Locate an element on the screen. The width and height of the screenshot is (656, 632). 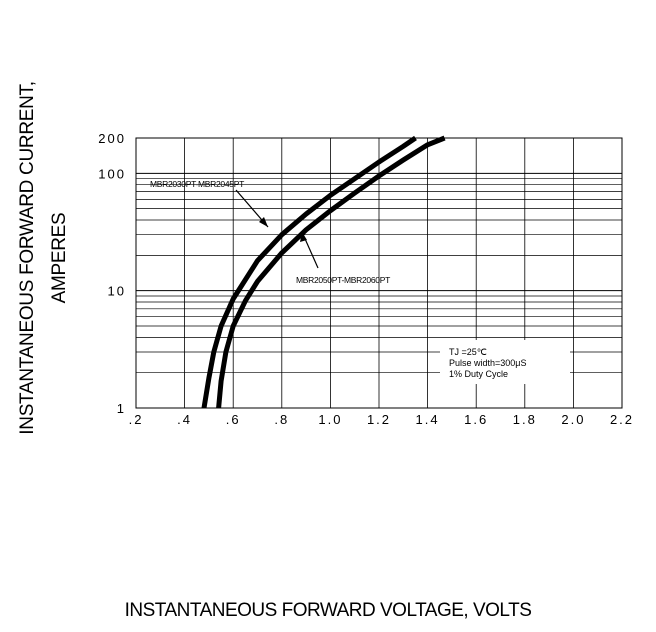
x-tick-label: .6 is located at coordinates (233, 419).